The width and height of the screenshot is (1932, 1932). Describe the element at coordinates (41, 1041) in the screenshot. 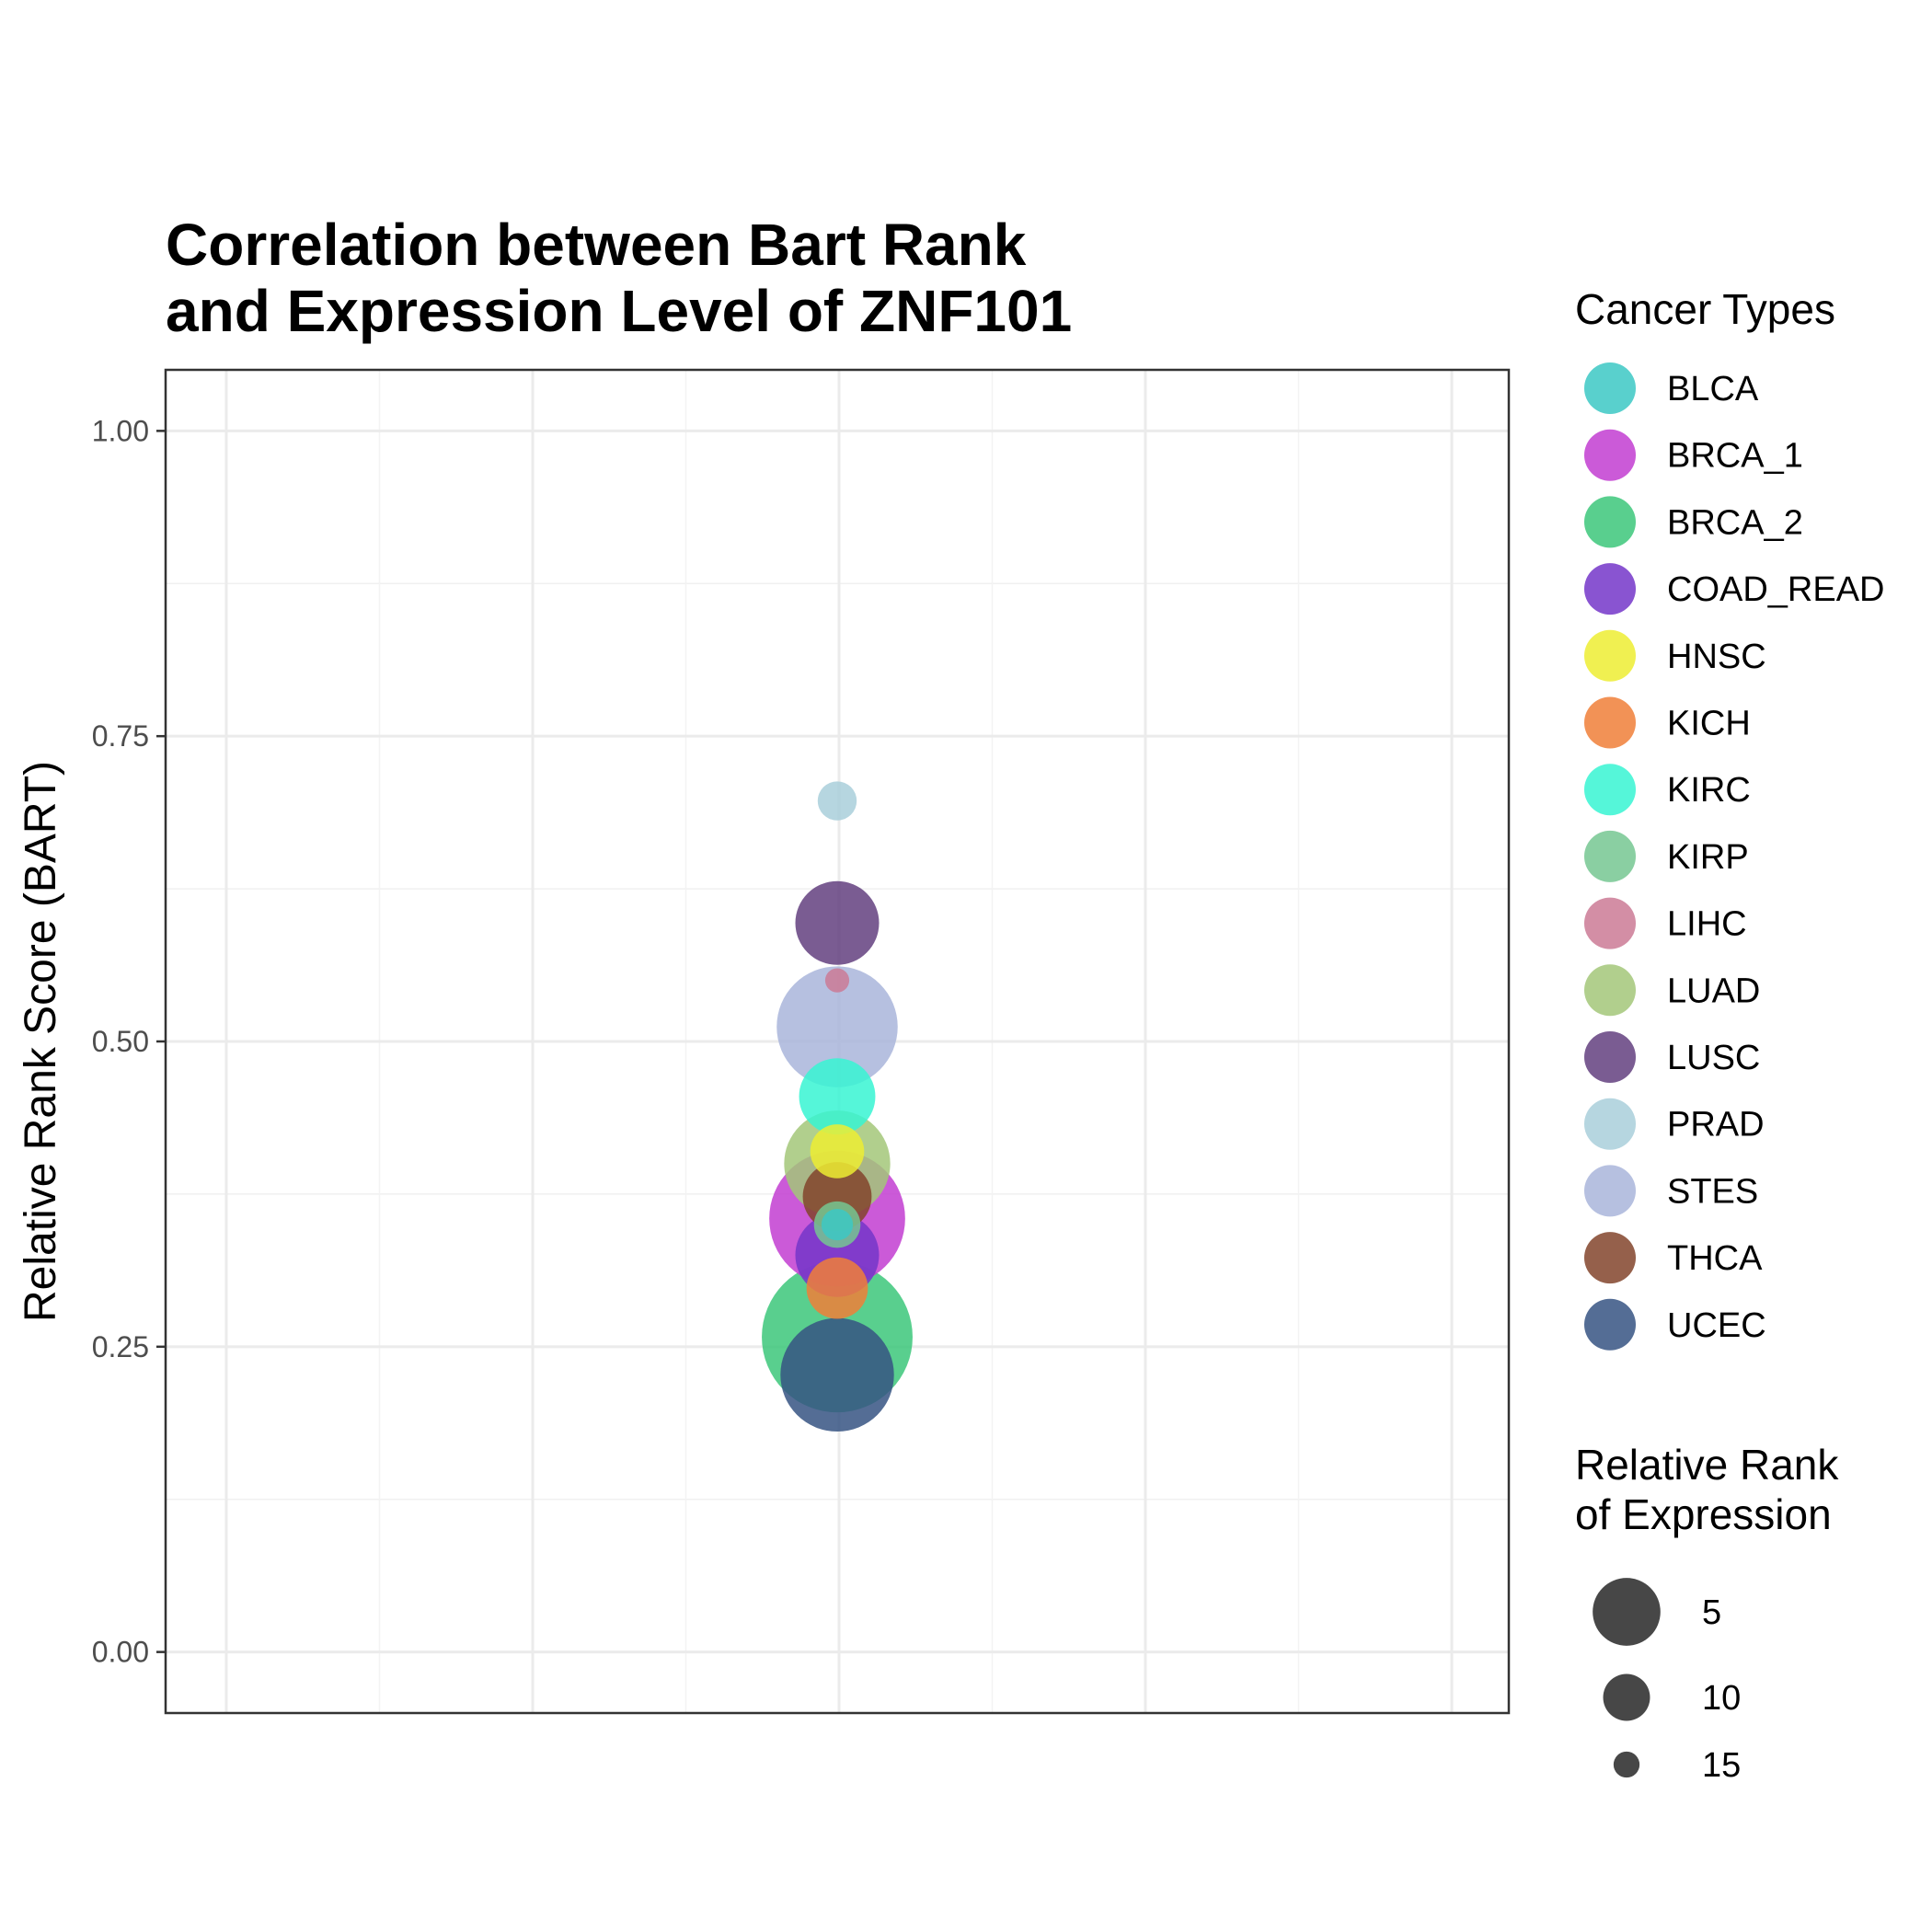

I see `y-axis-title: Relative Rank Score (BART)` at that location.